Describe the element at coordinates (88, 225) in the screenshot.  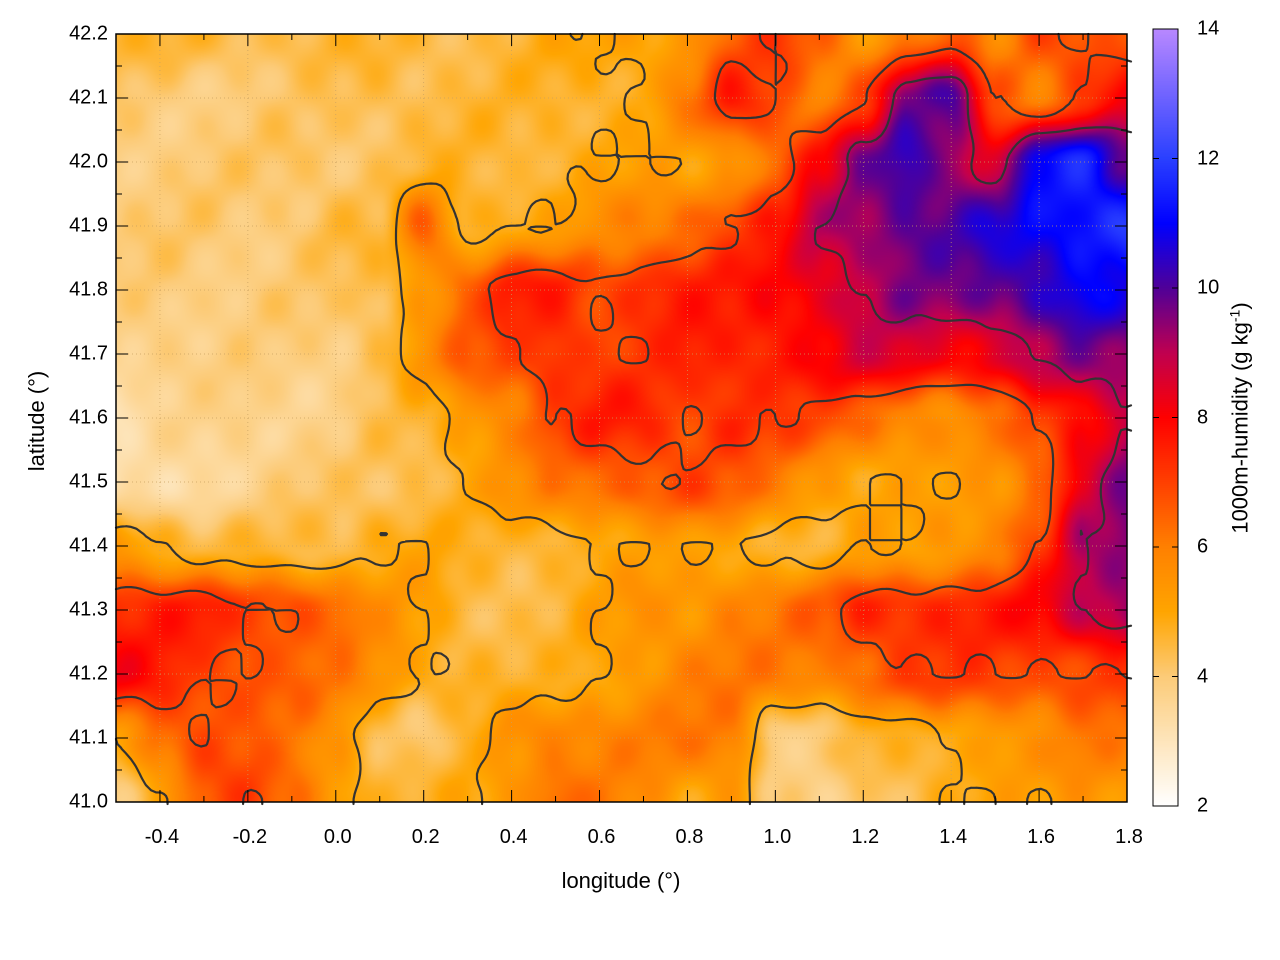
I see `y-tick-label: 41.9` at that location.